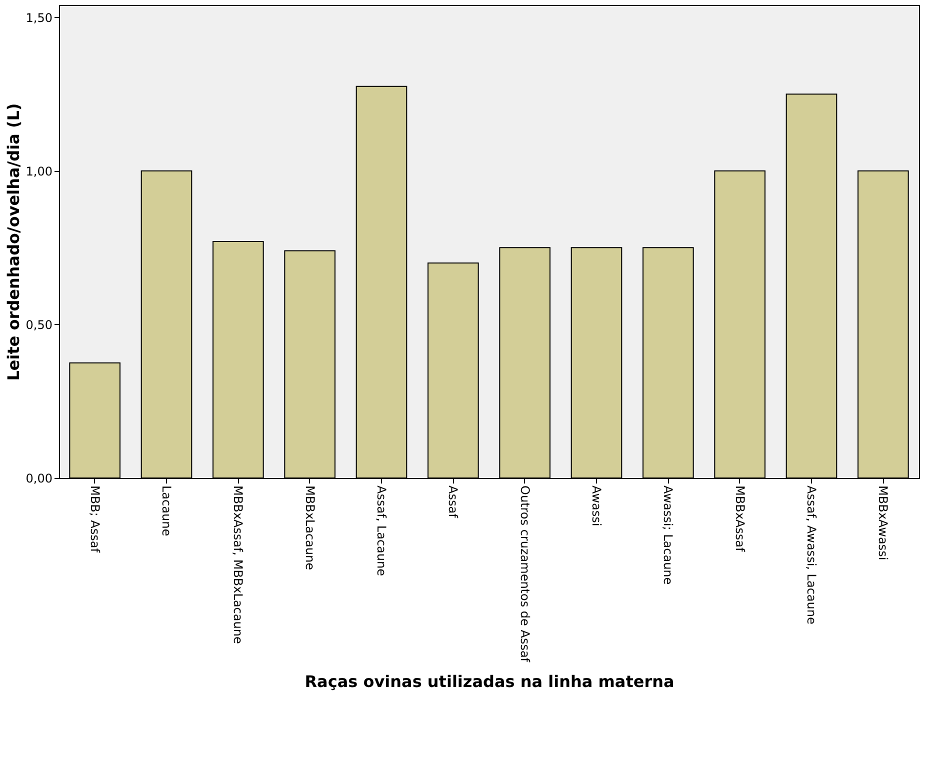 The height and width of the screenshot is (769, 952). Describe the element at coordinates (167, 511) in the screenshot. I see `x-tick-label: Lacaune` at that location.